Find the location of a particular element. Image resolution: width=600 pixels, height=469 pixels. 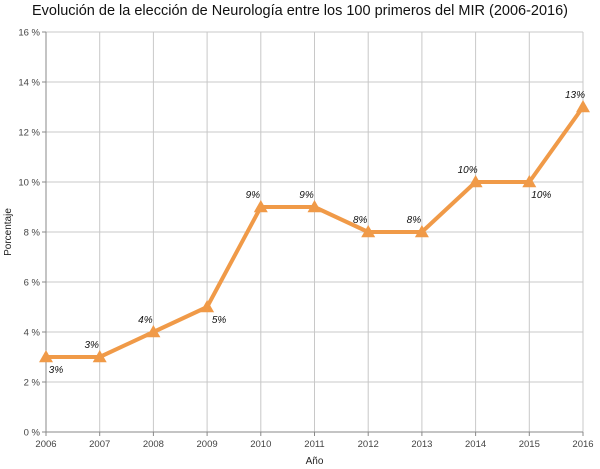

y-tick-label: 8 % is located at coordinates (32, 233).